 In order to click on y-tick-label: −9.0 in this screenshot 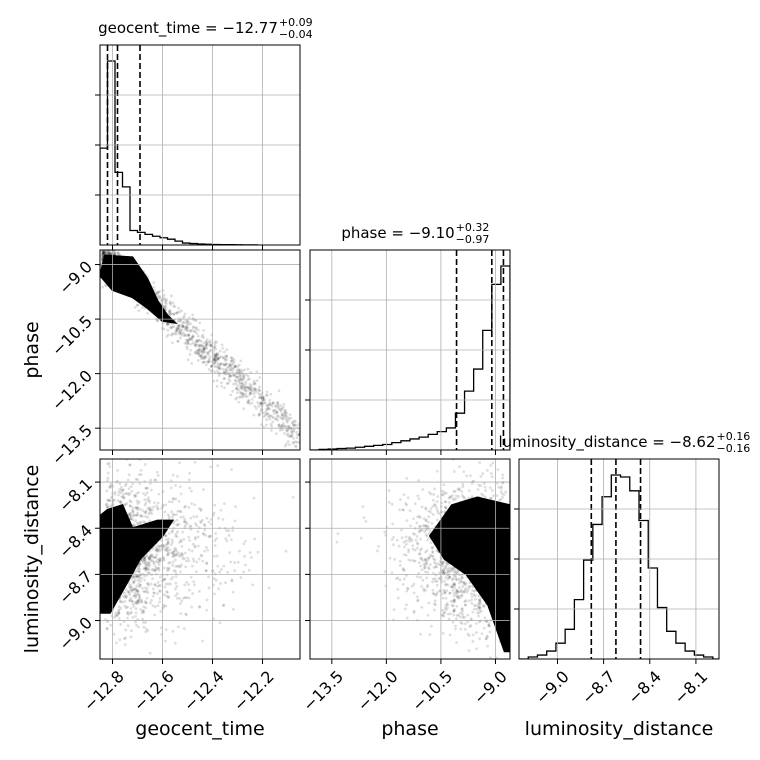, I will do `click(75, 633)`.